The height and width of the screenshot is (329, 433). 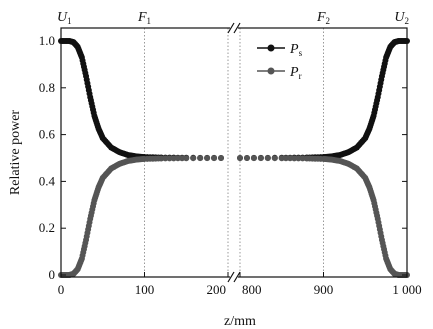 What do you see at coordinates (64, 18) in the screenshot?
I see `top-label: U1` at bounding box center [64, 18].